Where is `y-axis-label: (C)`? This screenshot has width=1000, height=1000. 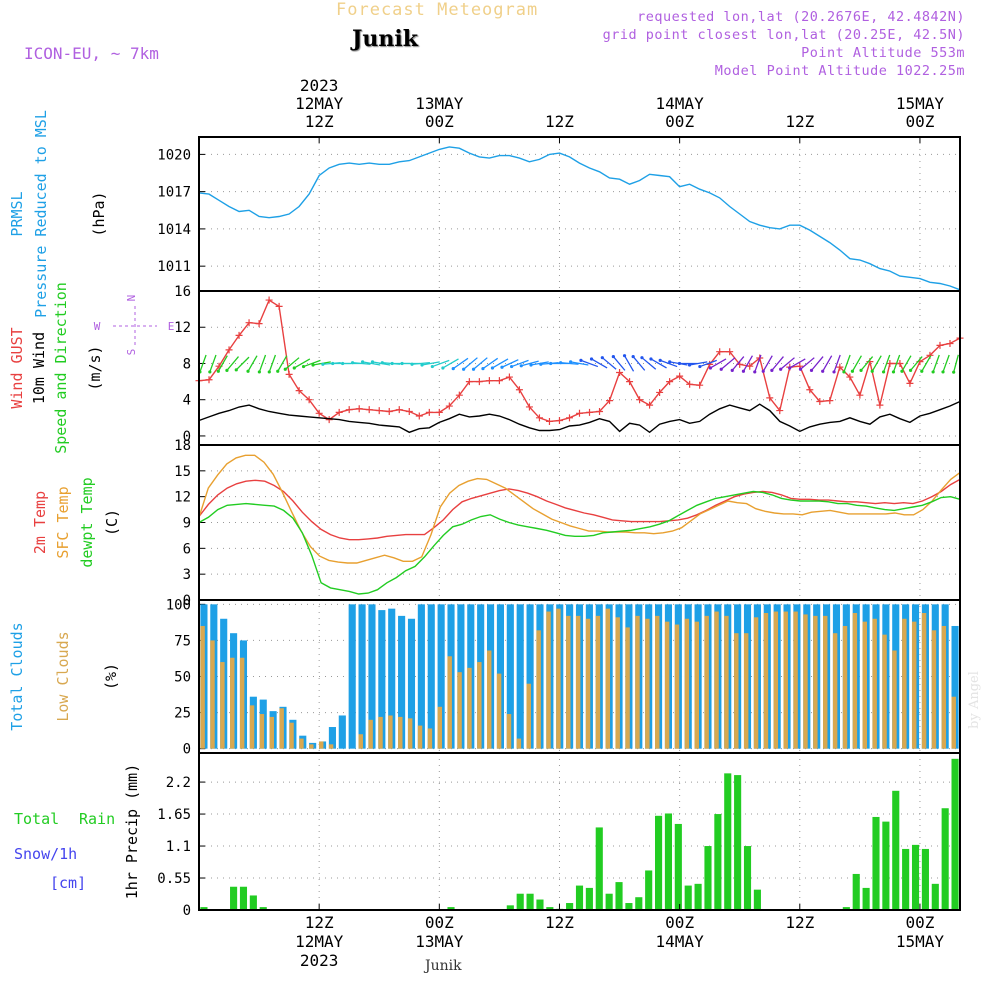
y-axis-label: (C) is located at coordinates (112, 522).